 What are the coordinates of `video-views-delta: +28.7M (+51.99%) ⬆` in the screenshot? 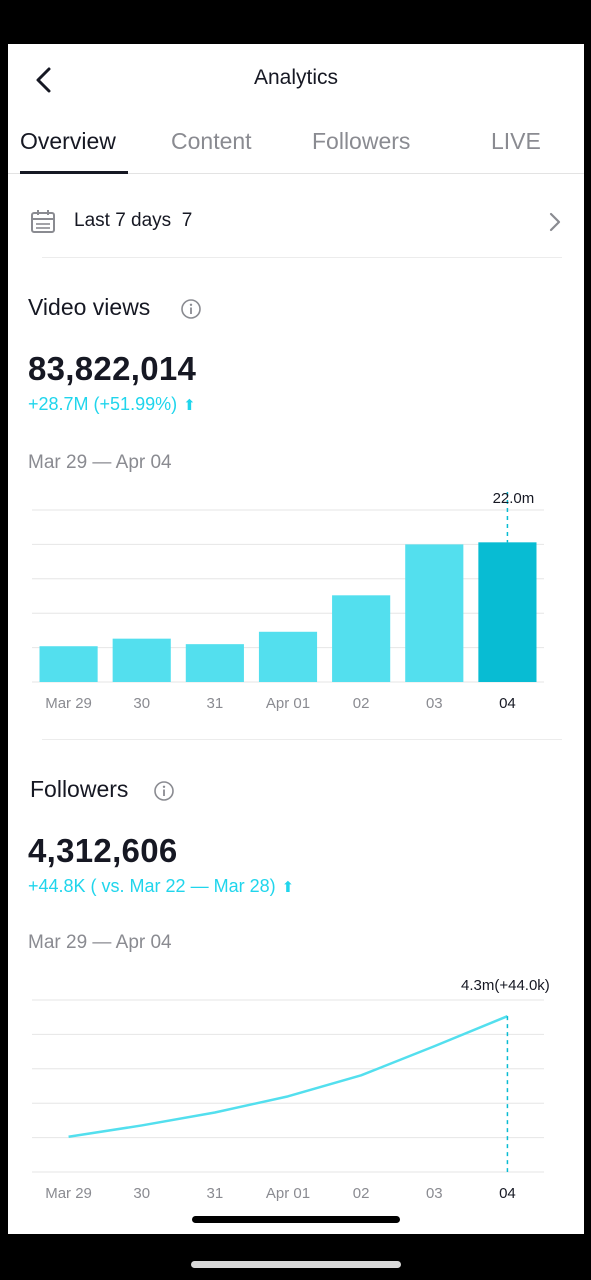 It's located at (112, 404).